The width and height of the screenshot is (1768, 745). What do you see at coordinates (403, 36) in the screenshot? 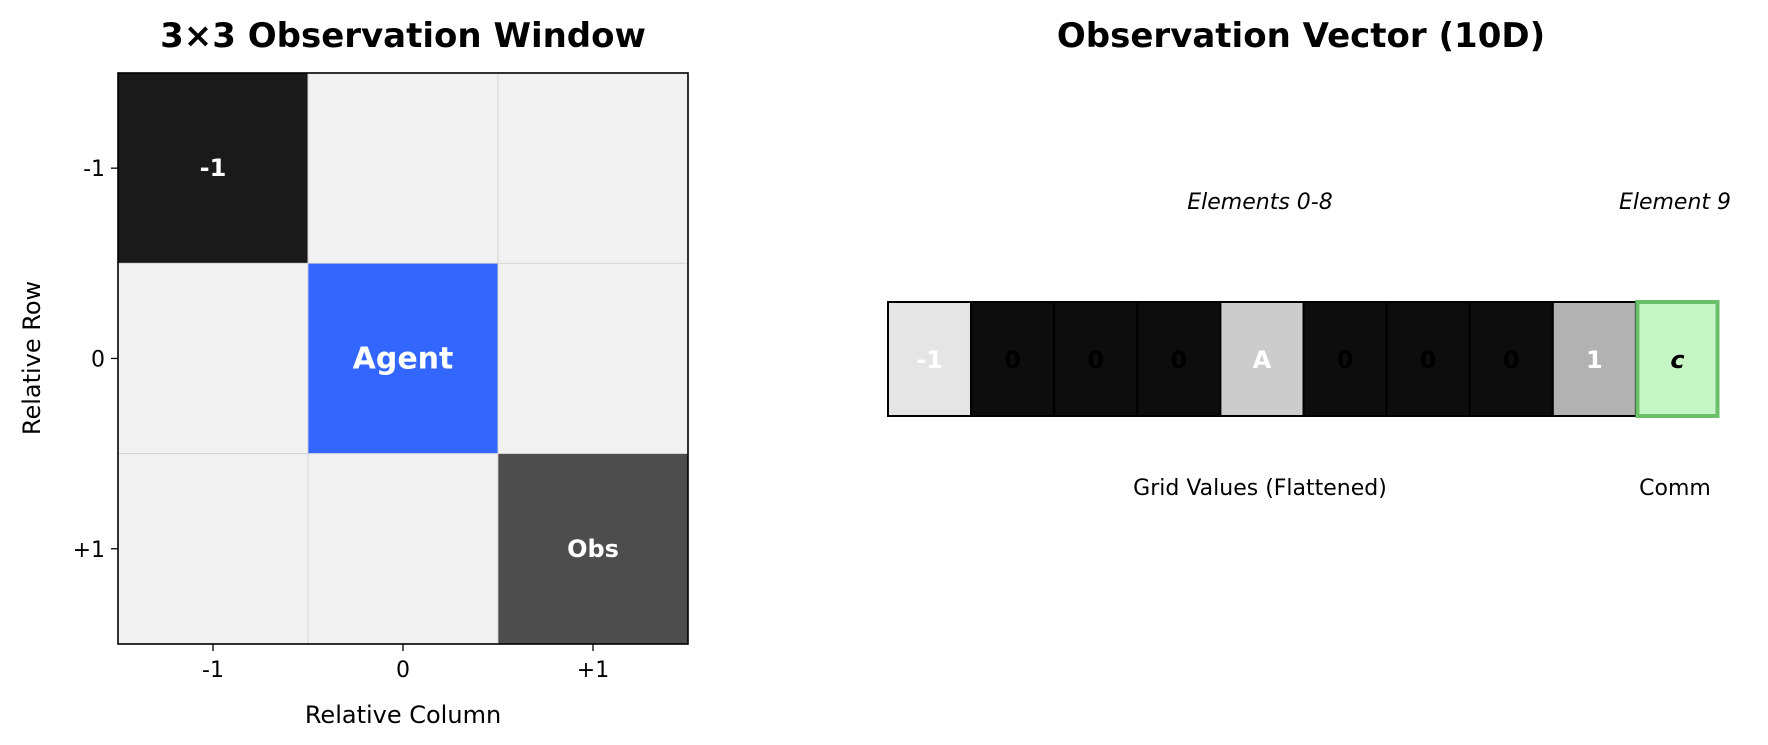
I see `window-title: 3×3 Observation Window` at bounding box center [403, 36].